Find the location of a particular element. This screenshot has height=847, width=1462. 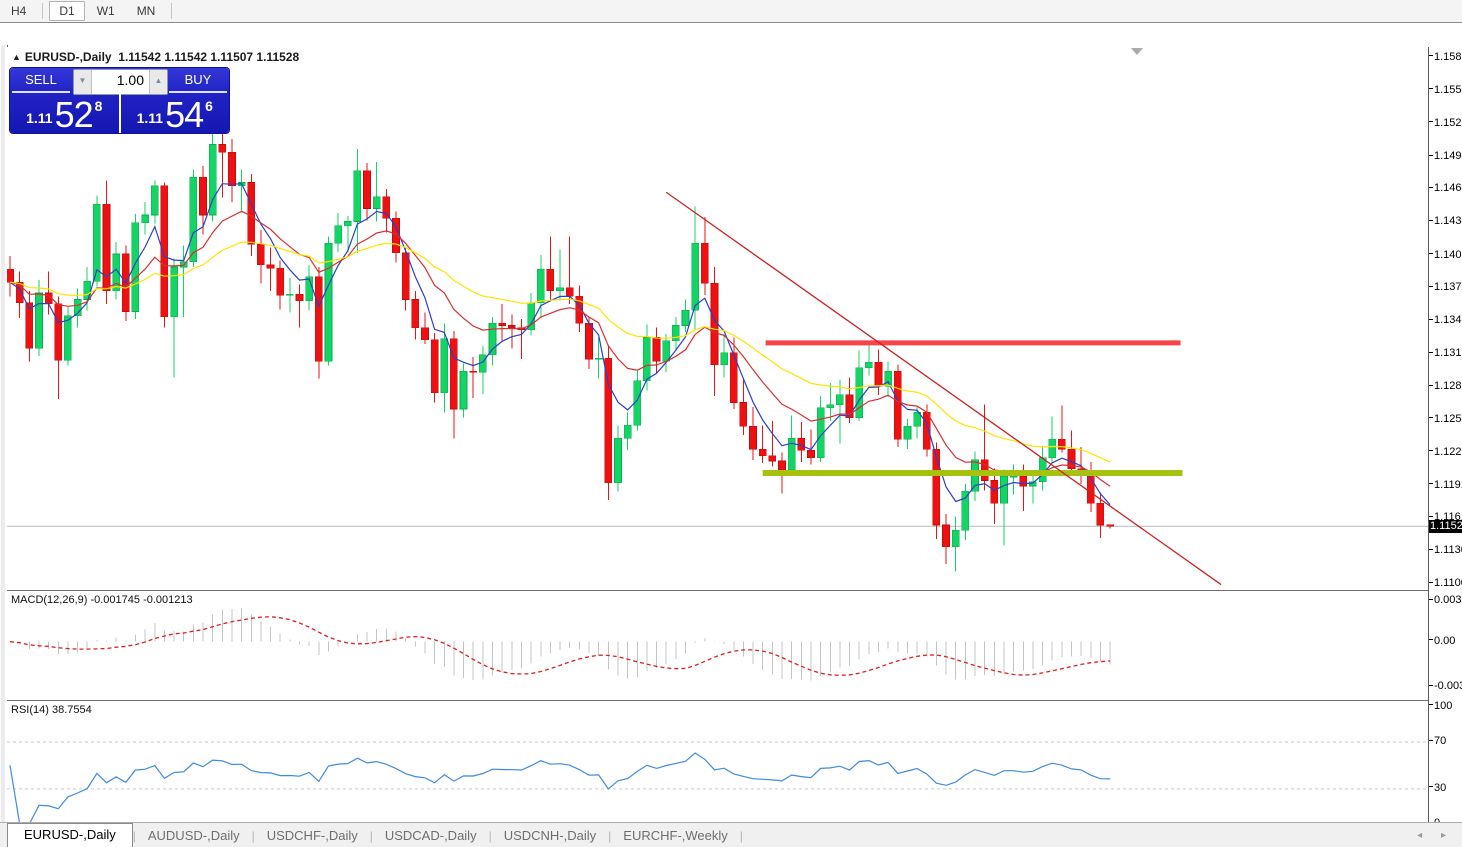

macd-canvas is located at coordinates (717, 646).